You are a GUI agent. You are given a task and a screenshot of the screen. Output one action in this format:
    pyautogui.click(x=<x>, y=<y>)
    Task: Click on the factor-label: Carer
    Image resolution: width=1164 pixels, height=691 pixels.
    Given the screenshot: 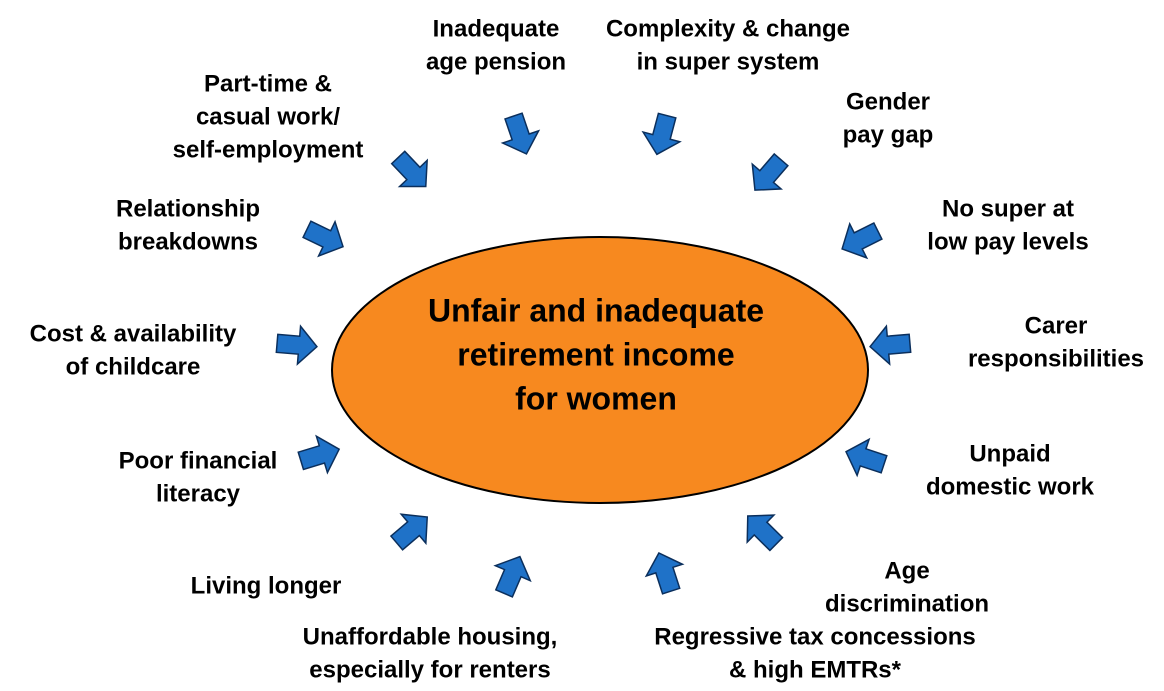 What is the action you would take?
    pyautogui.click(x=1056, y=325)
    